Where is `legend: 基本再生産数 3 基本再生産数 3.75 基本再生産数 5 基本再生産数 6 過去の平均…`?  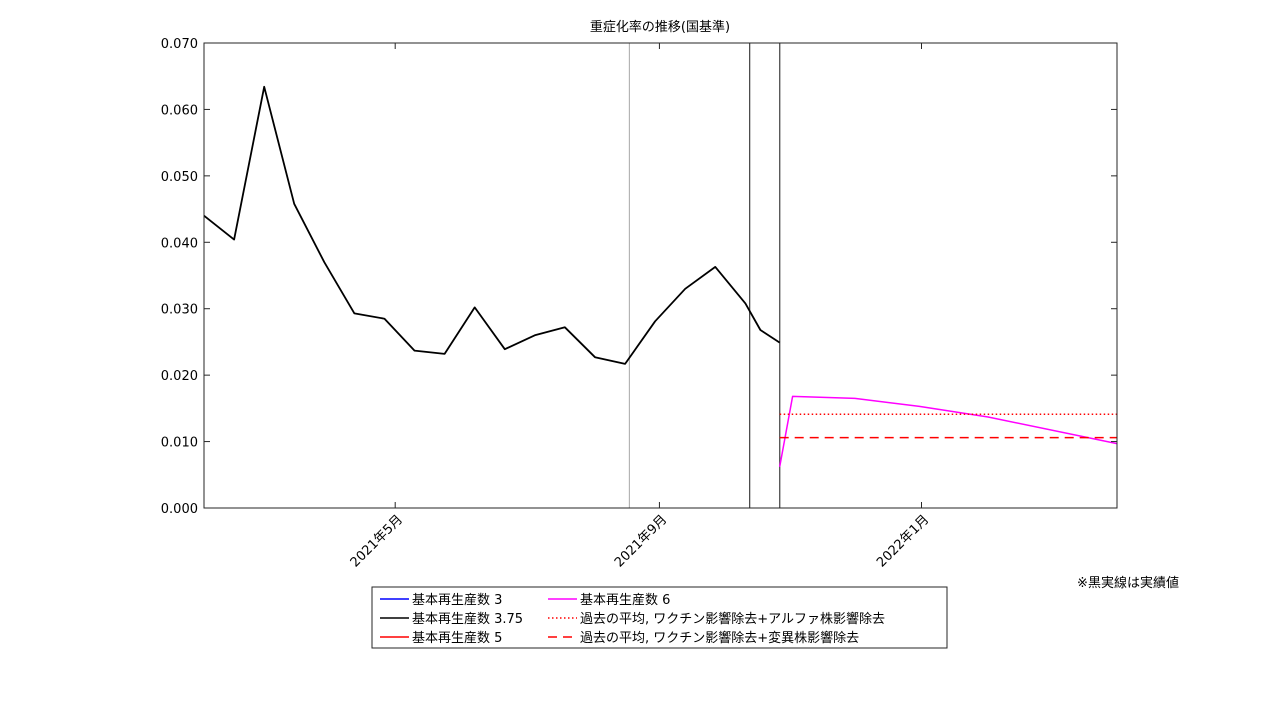
legend: 基本再生産数 3 基本再生産数 3.75 基本再生産数 5 基本再生産数 6 過去の平均… is located at coordinates (659, 617).